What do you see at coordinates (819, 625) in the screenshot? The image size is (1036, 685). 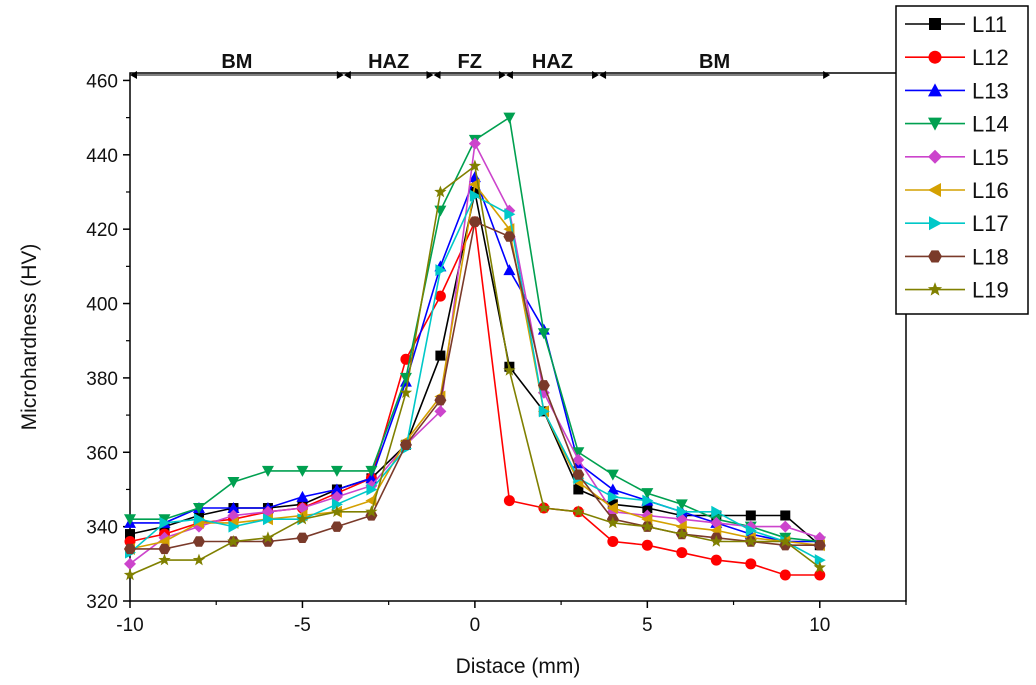 I see `x-tick-label: 10` at bounding box center [819, 625].